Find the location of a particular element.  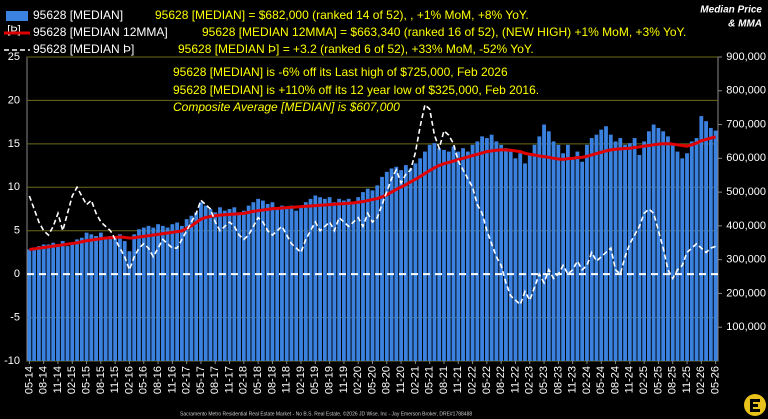

x-tick-label: 05-26 is located at coordinates (716, 380).